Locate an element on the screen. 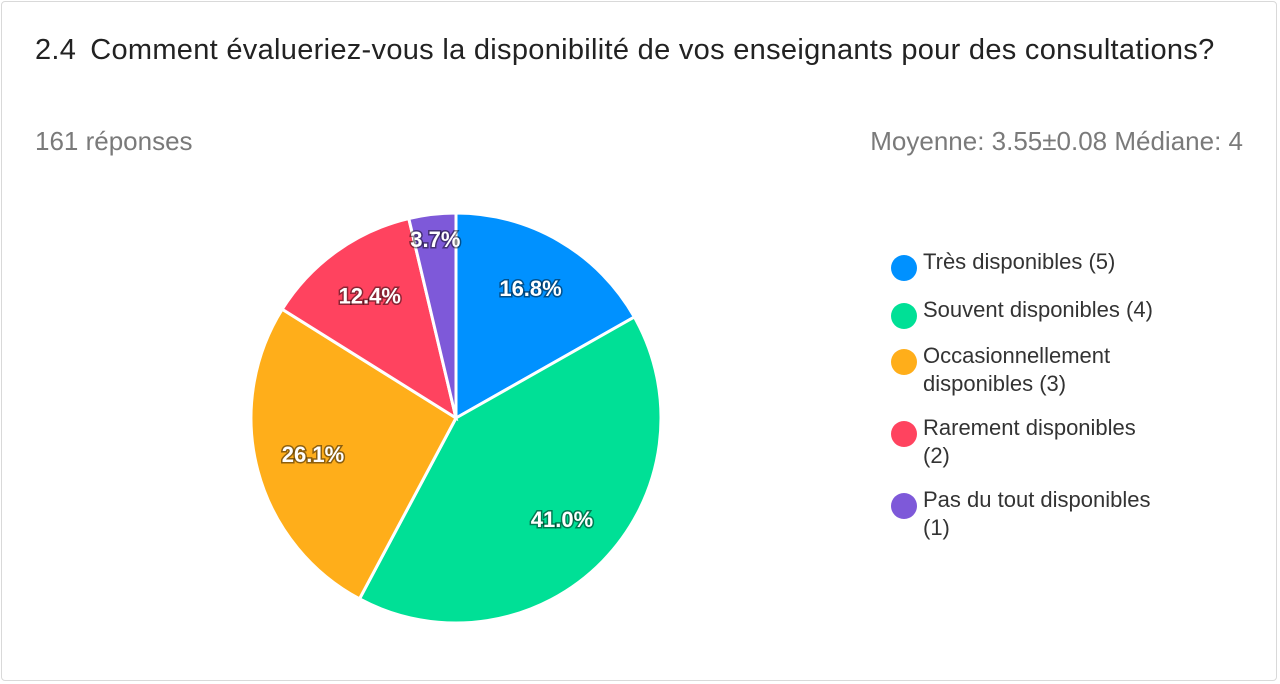 The height and width of the screenshot is (684, 1280). slice-percent-label: 12.4% is located at coordinates (370, 296).